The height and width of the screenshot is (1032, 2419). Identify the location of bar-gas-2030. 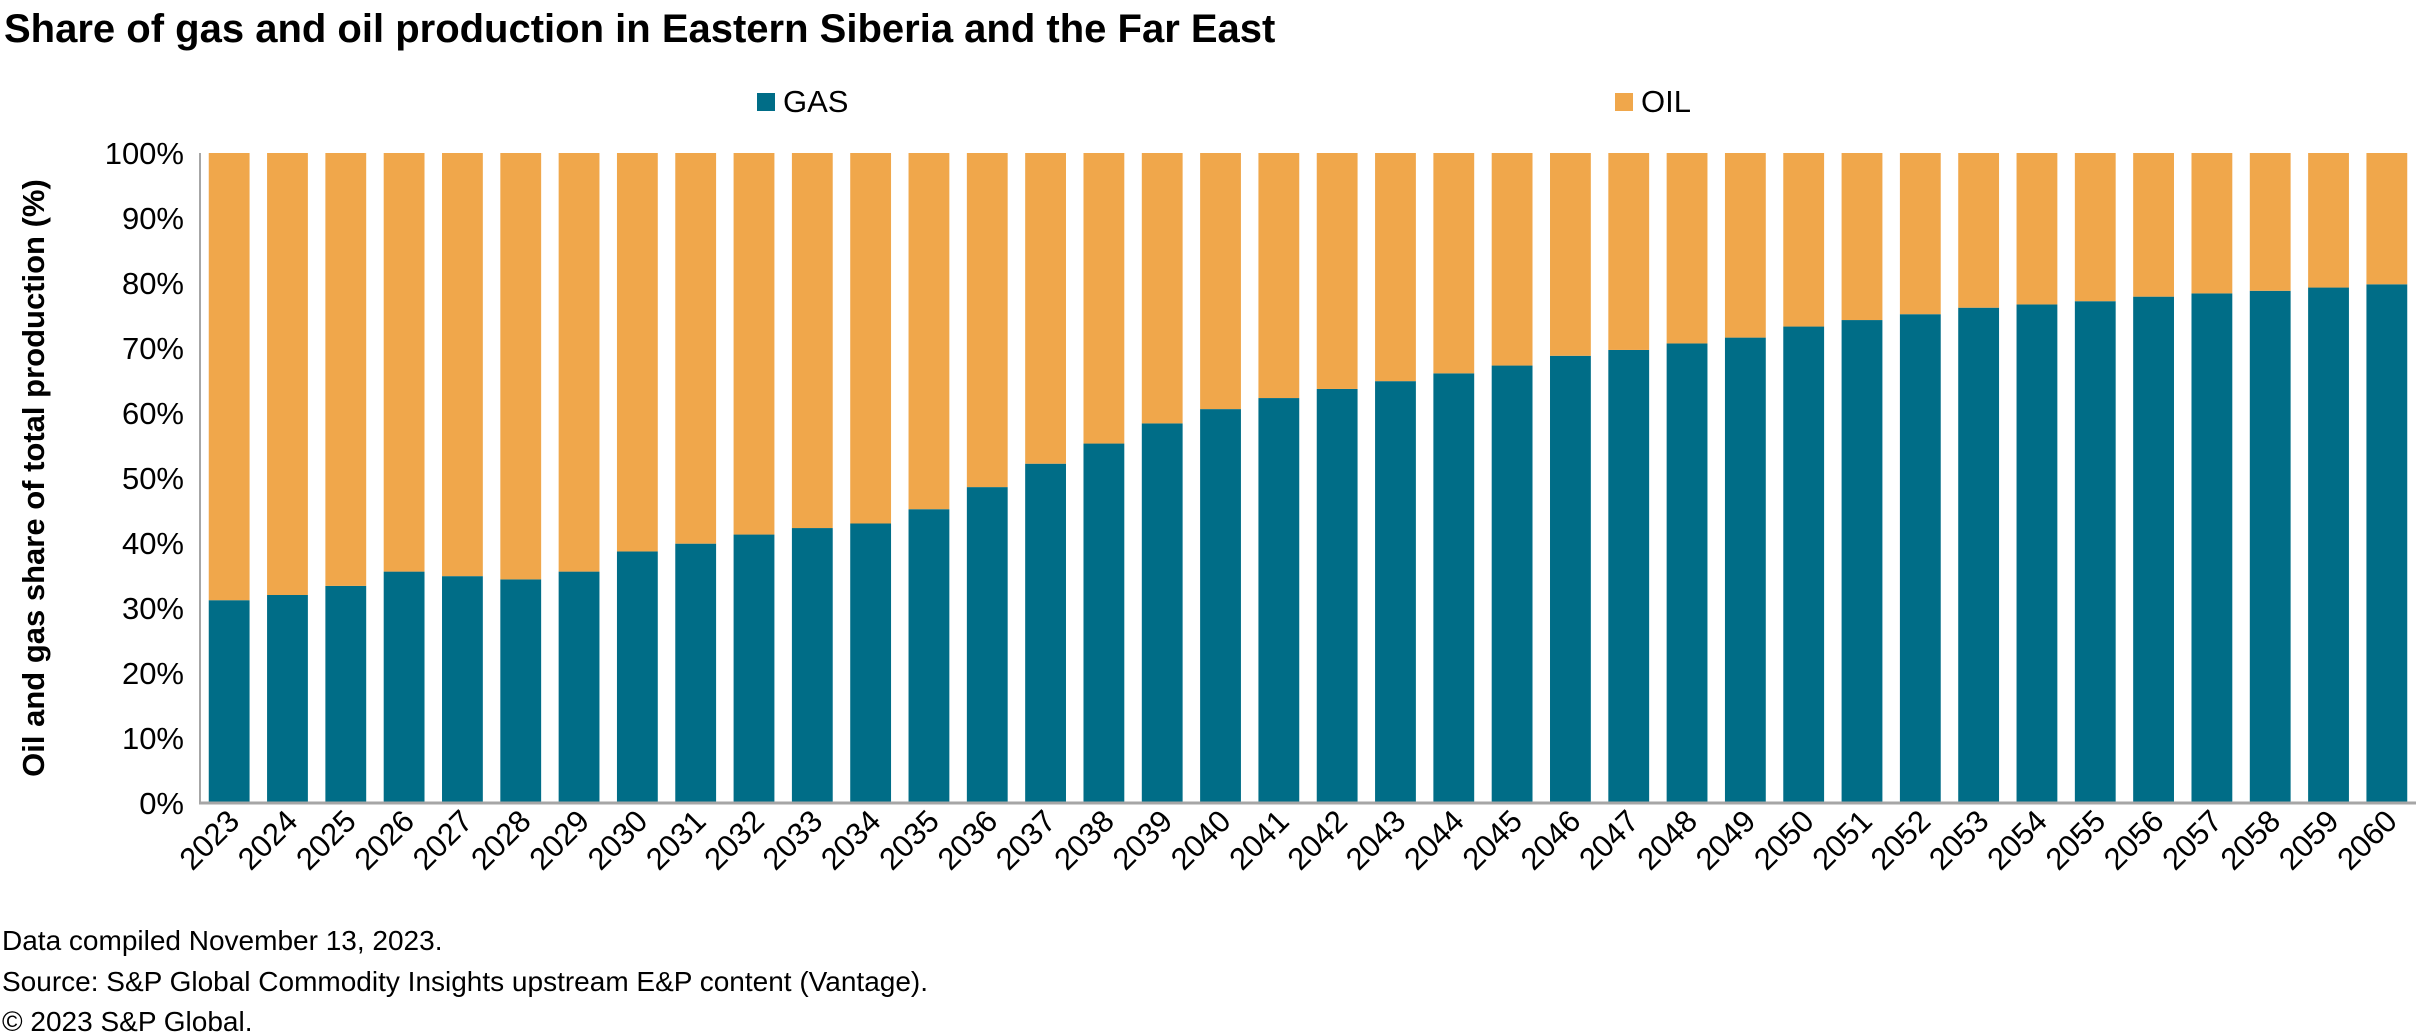
(637, 677).